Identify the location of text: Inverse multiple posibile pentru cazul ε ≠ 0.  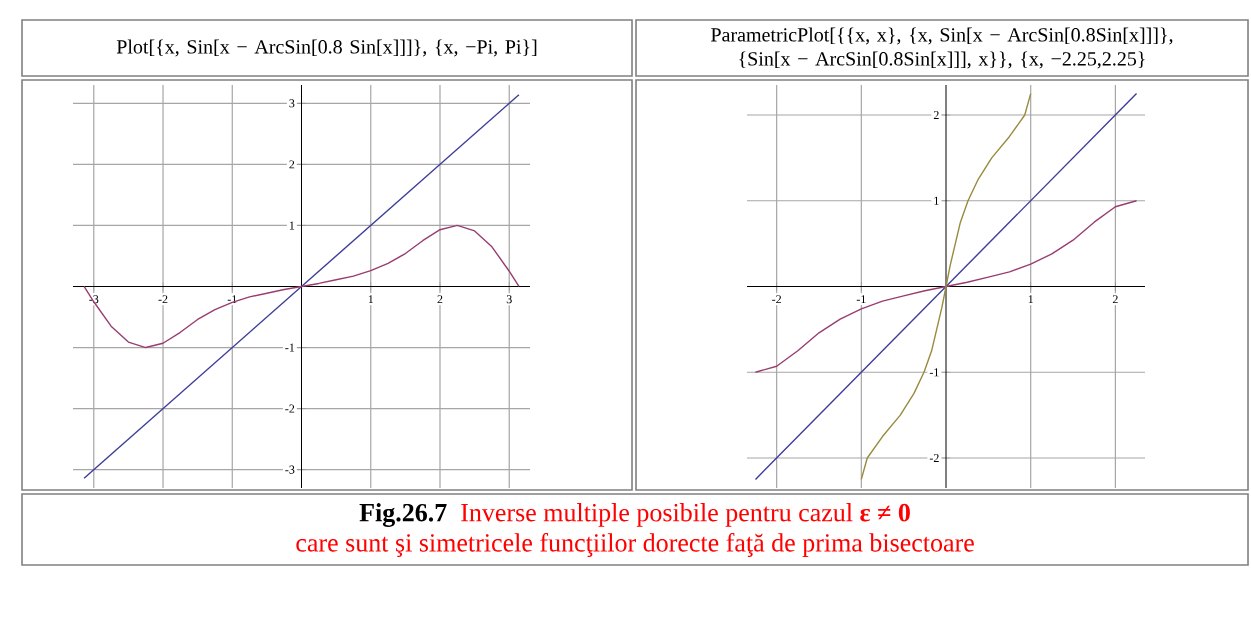
(685, 515).